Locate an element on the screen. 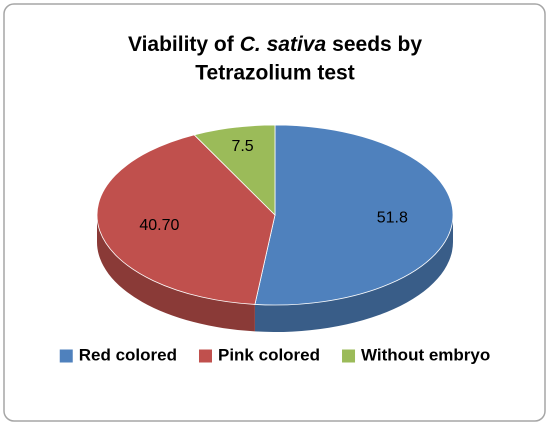  chart-title: Viability of C. sativa seeds by is located at coordinates (275, 44).